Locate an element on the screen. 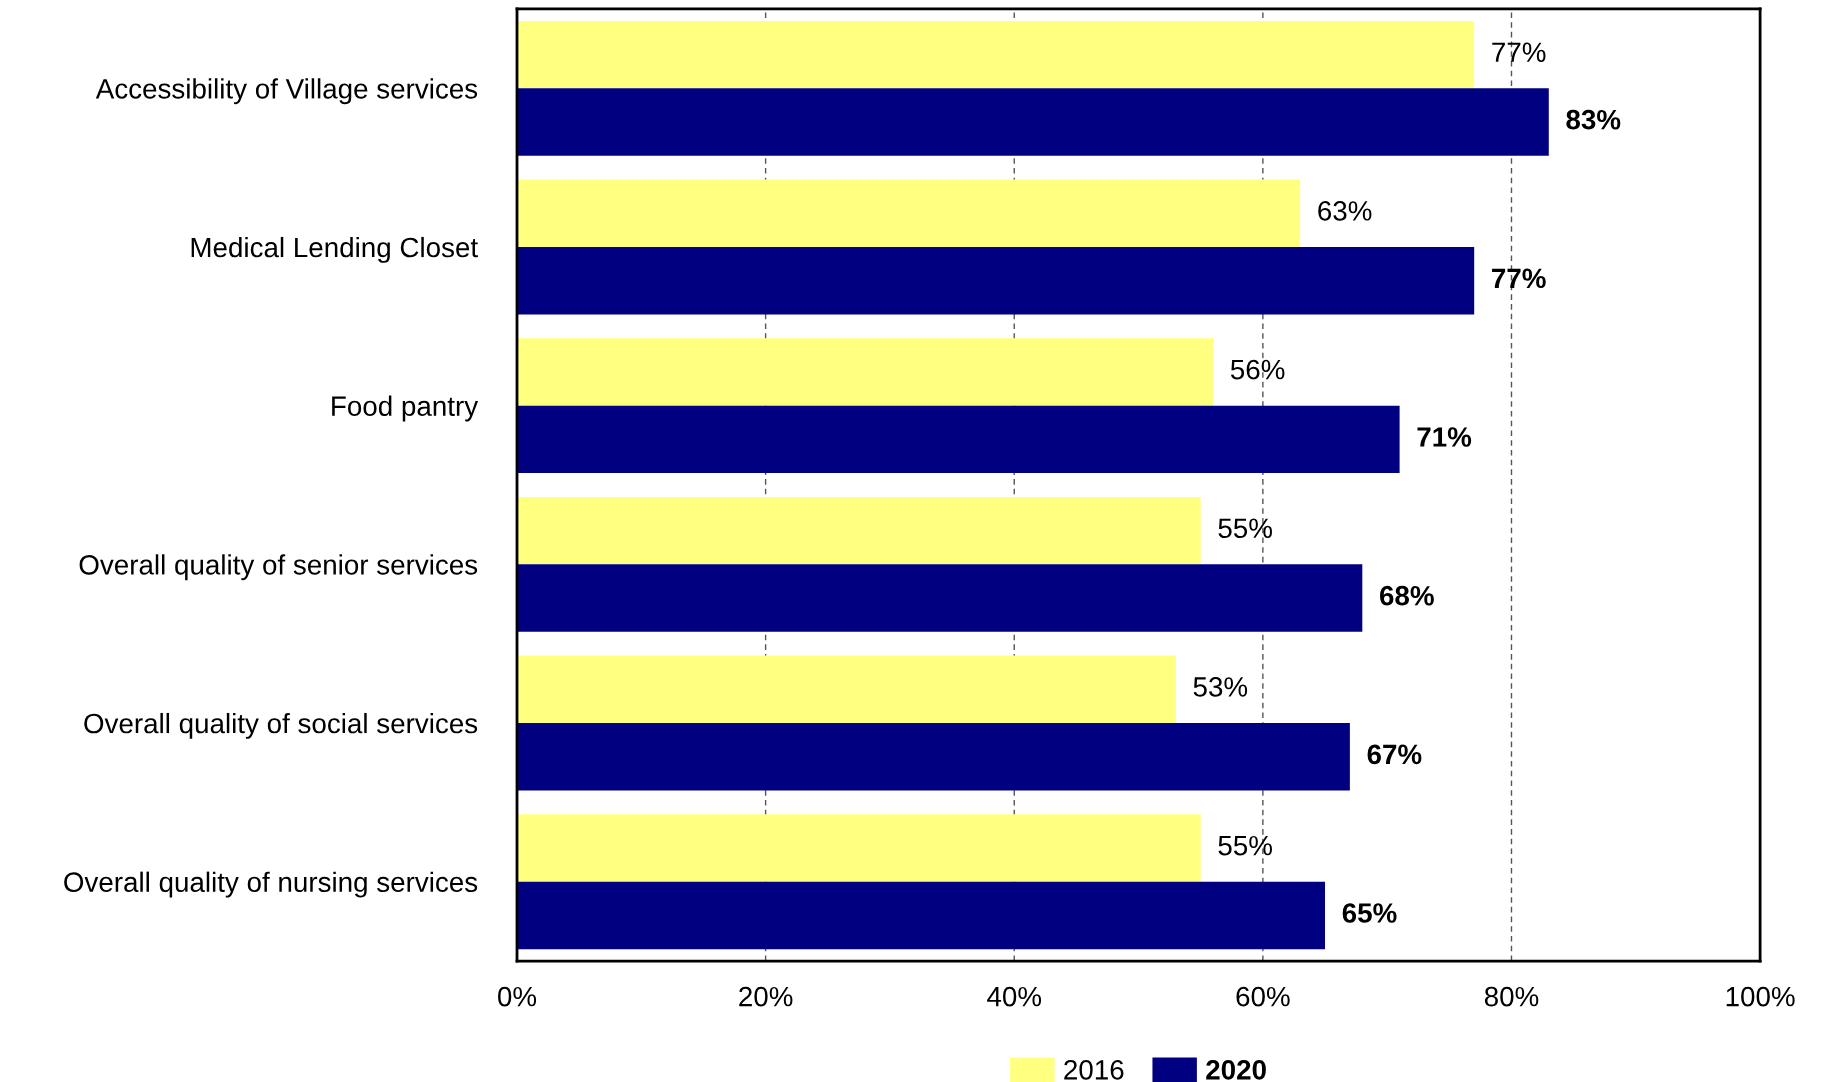 The image size is (1823, 1082). legend-label: 2016 is located at coordinates (1094, 1069).